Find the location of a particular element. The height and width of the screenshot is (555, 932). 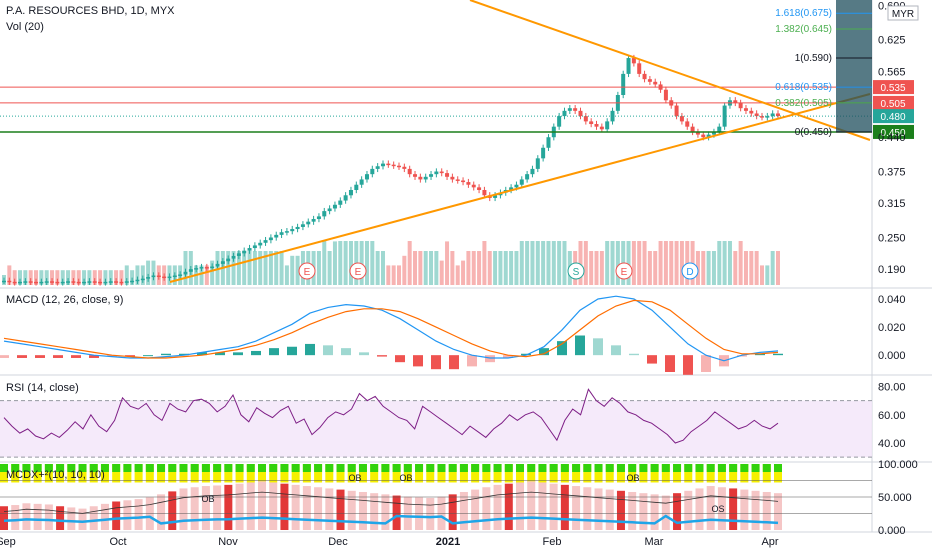

mcdx-dark-line is located at coordinates (391, 502).